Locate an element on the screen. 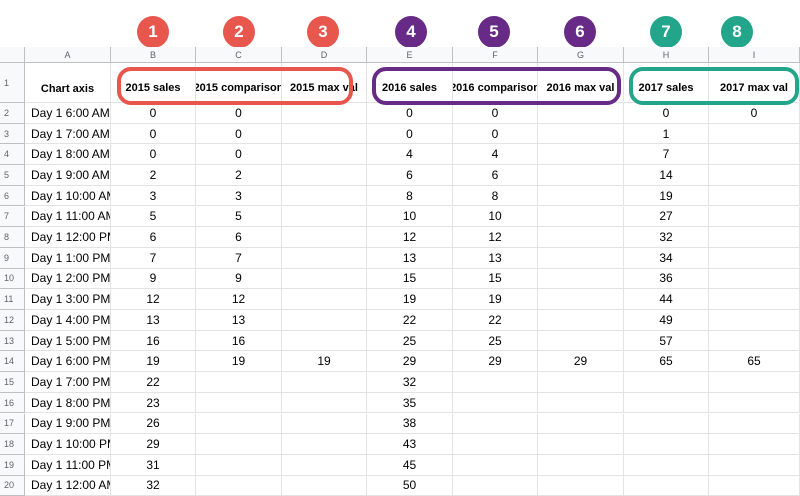  cell-c: 5 is located at coordinates (239, 217).